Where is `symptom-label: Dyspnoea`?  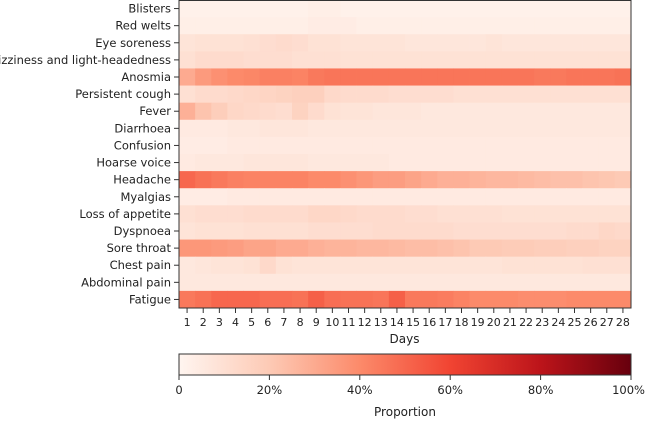 symptom-label: Dyspnoea is located at coordinates (142, 231).